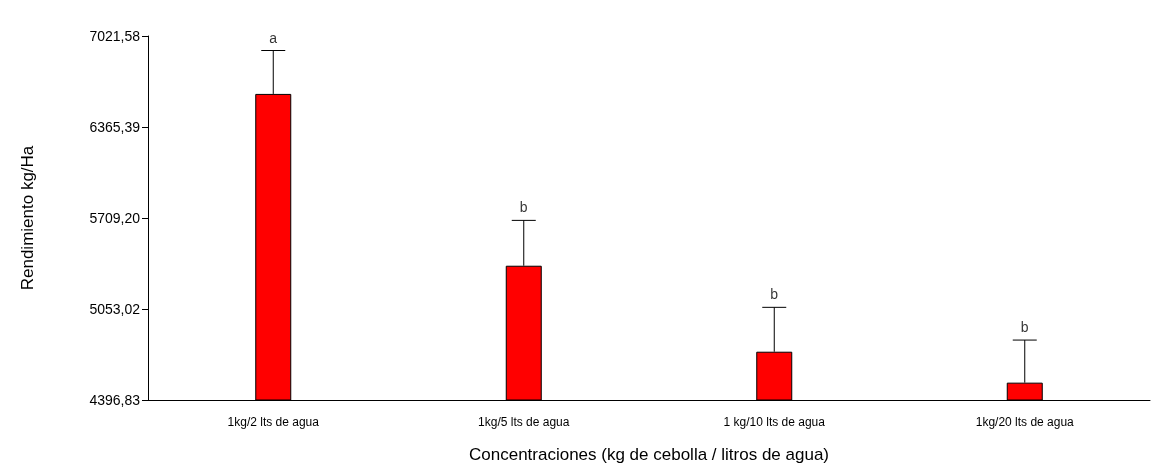  What do you see at coordinates (115, 36) in the screenshot?
I see `y-tick-label: 7021,58` at bounding box center [115, 36].